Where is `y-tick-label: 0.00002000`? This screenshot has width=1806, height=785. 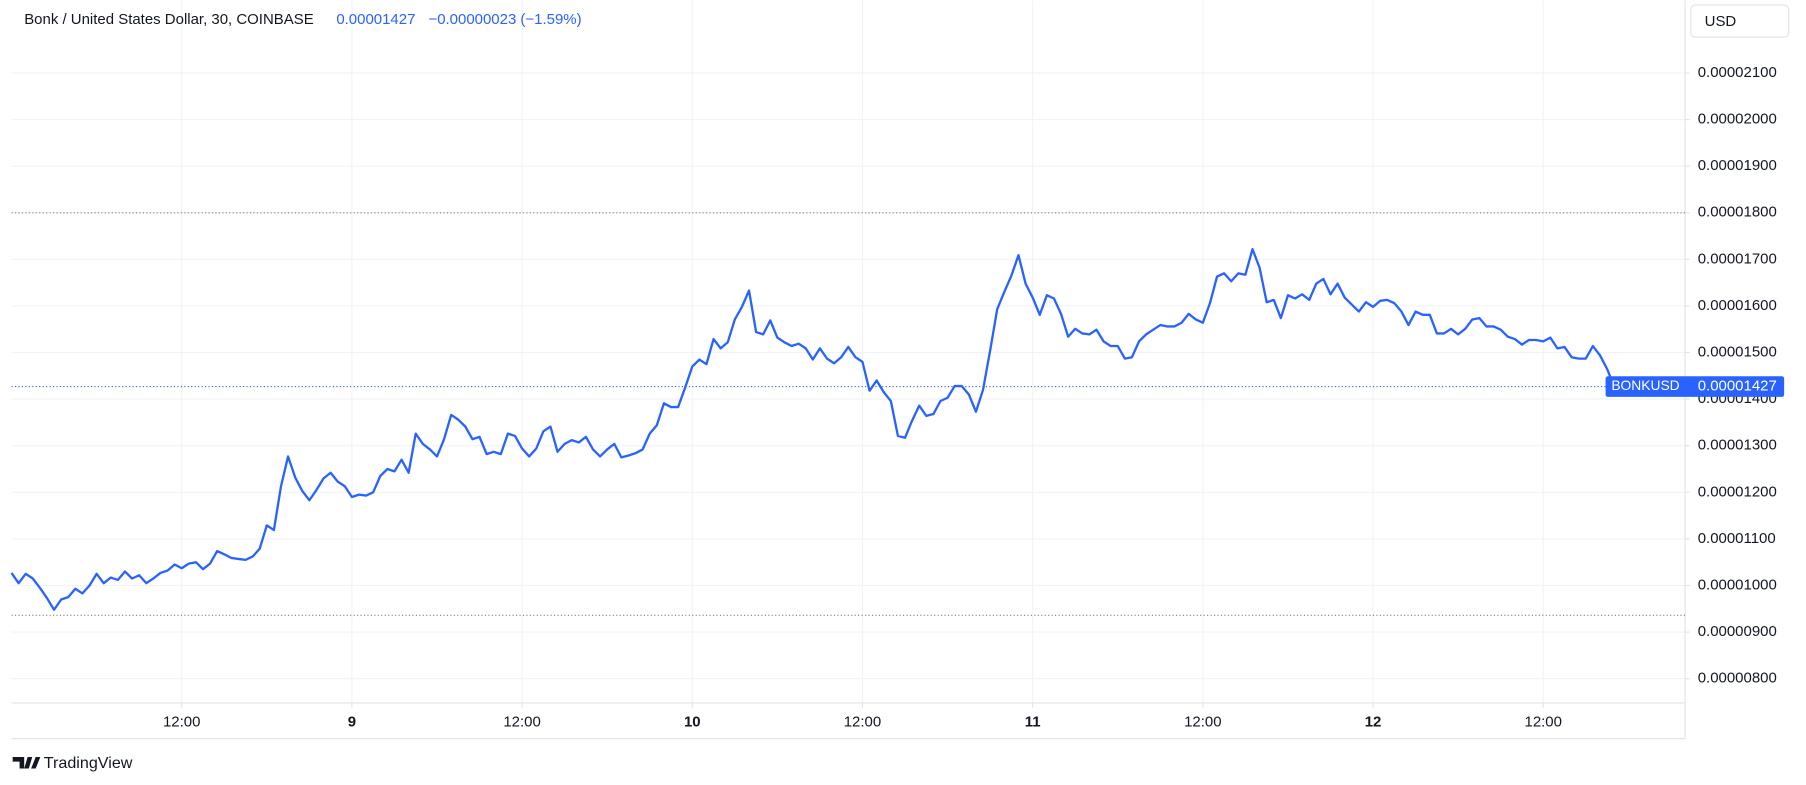 y-tick-label: 0.00002000 is located at coordinates (1737, 119).